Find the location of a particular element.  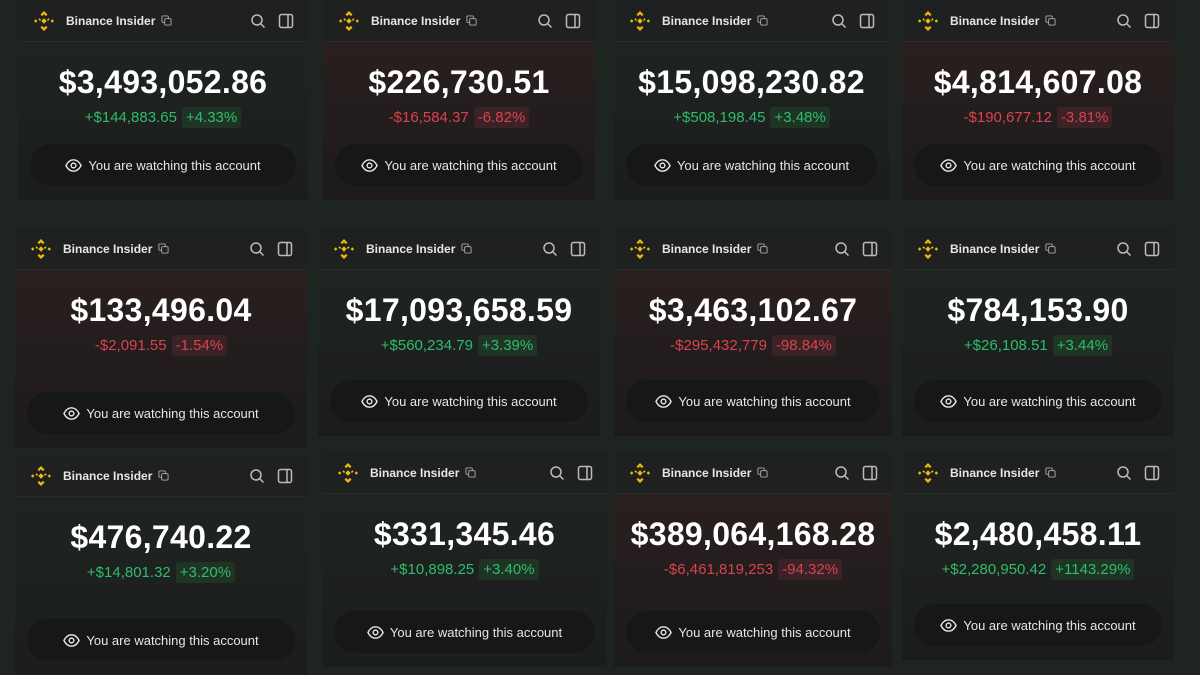

total-balance: $331,345.46 is located at coordinates (464, 534).